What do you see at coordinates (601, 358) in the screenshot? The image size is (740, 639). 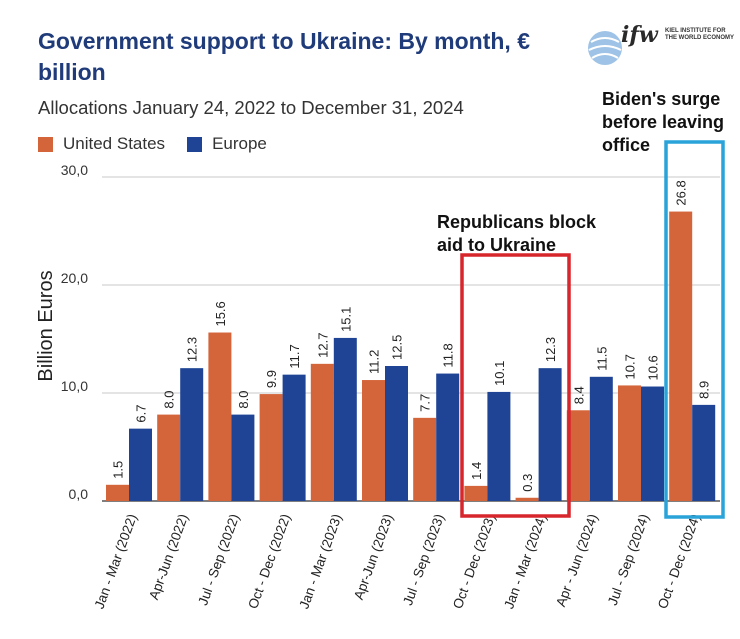 I see `data-label: 11.5` at bounding box center [601, 358].